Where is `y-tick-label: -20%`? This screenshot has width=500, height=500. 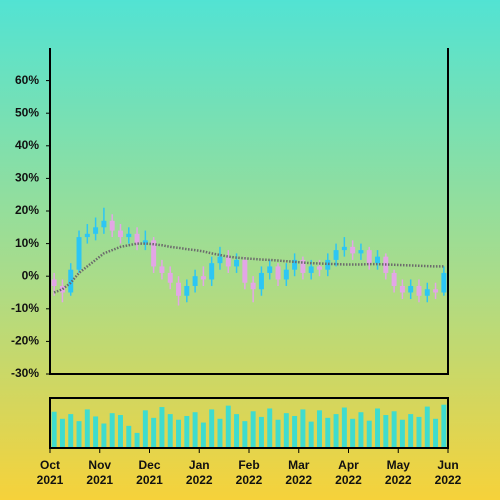
y-tick-label: -20% is located at coordinates (25, 341).